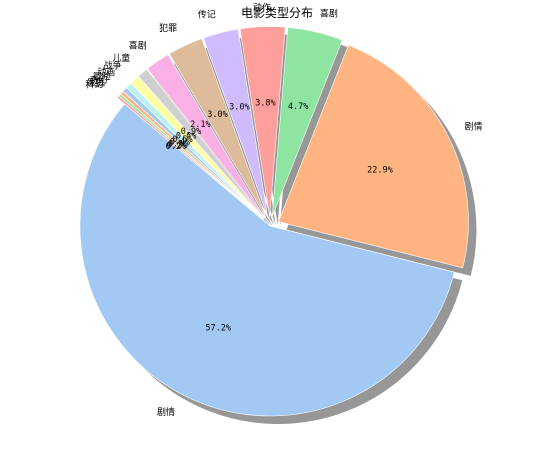 This screenshot has width=554, height=450. What do you see at coordinates (94, 85) in the screenshot?
I see `slice-label-13: 科幻` at bounding box center [94, 85].